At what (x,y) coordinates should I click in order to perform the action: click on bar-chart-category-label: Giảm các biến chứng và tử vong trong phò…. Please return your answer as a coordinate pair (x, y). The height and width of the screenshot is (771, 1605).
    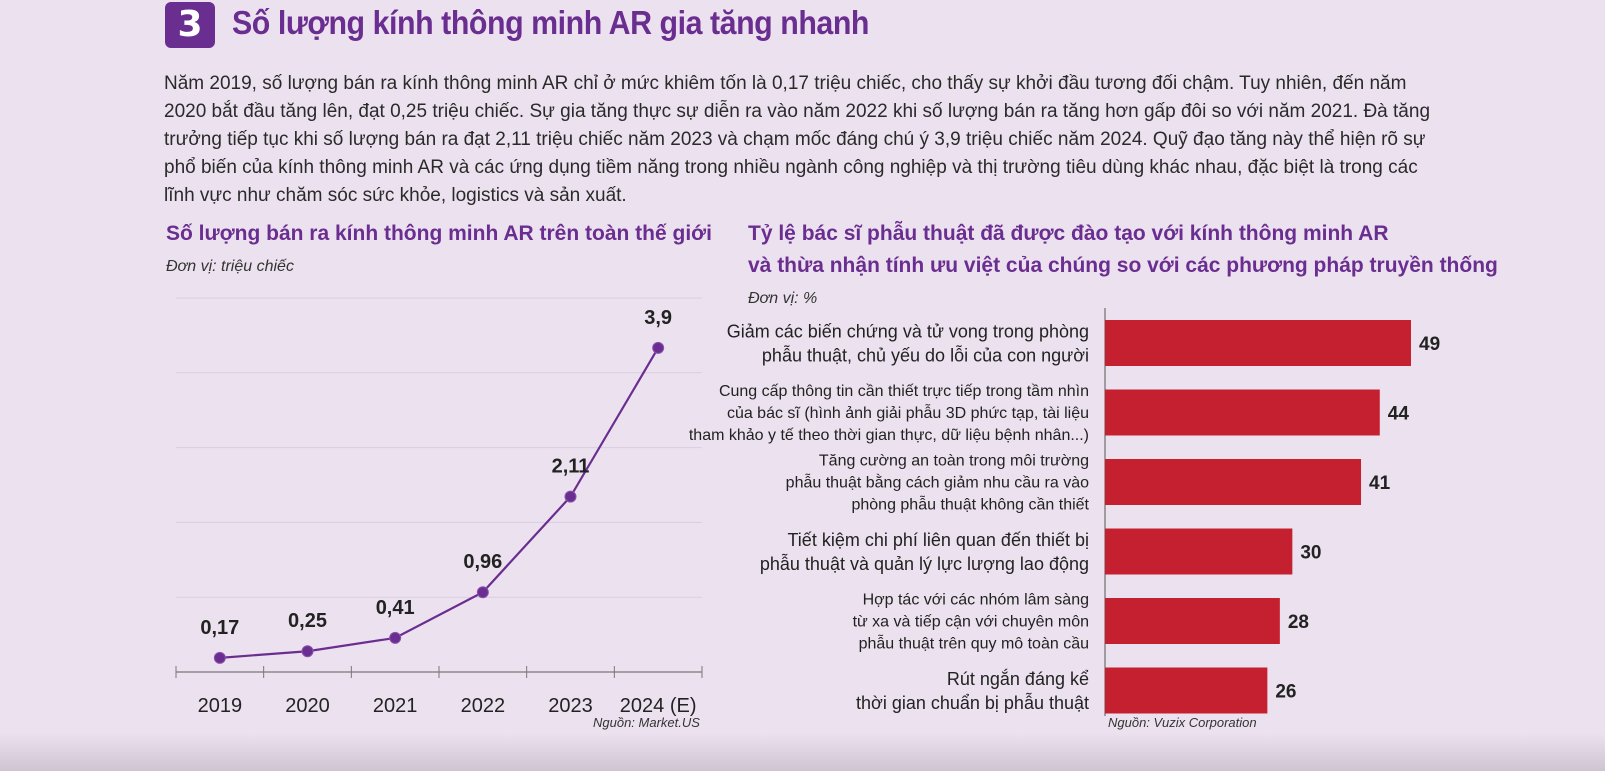
    Looking at the image, I should click on (908, 331).